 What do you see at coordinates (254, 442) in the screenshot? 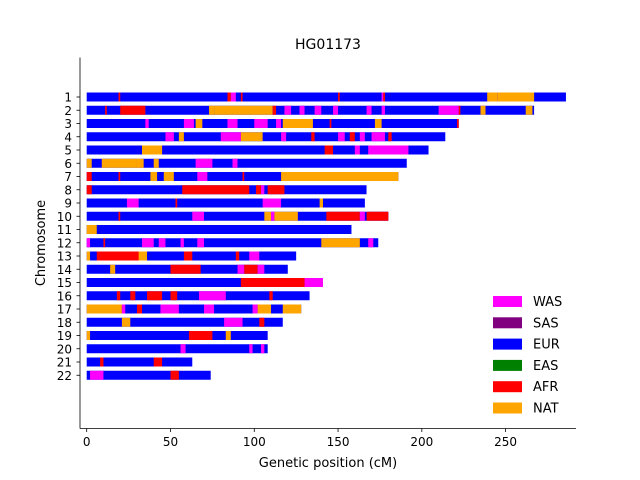
I see `x-tick-label: 100` at bounding box center [254, 442].